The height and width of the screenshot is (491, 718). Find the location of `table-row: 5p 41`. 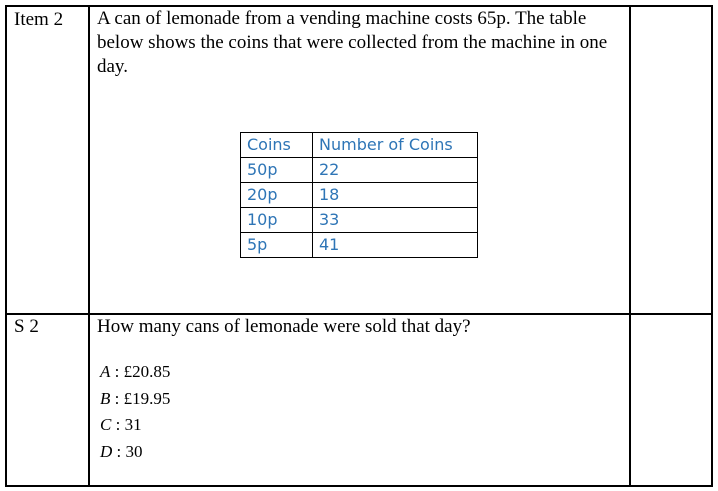

table-row: 5p 41 is located at coordinates (359, 245).